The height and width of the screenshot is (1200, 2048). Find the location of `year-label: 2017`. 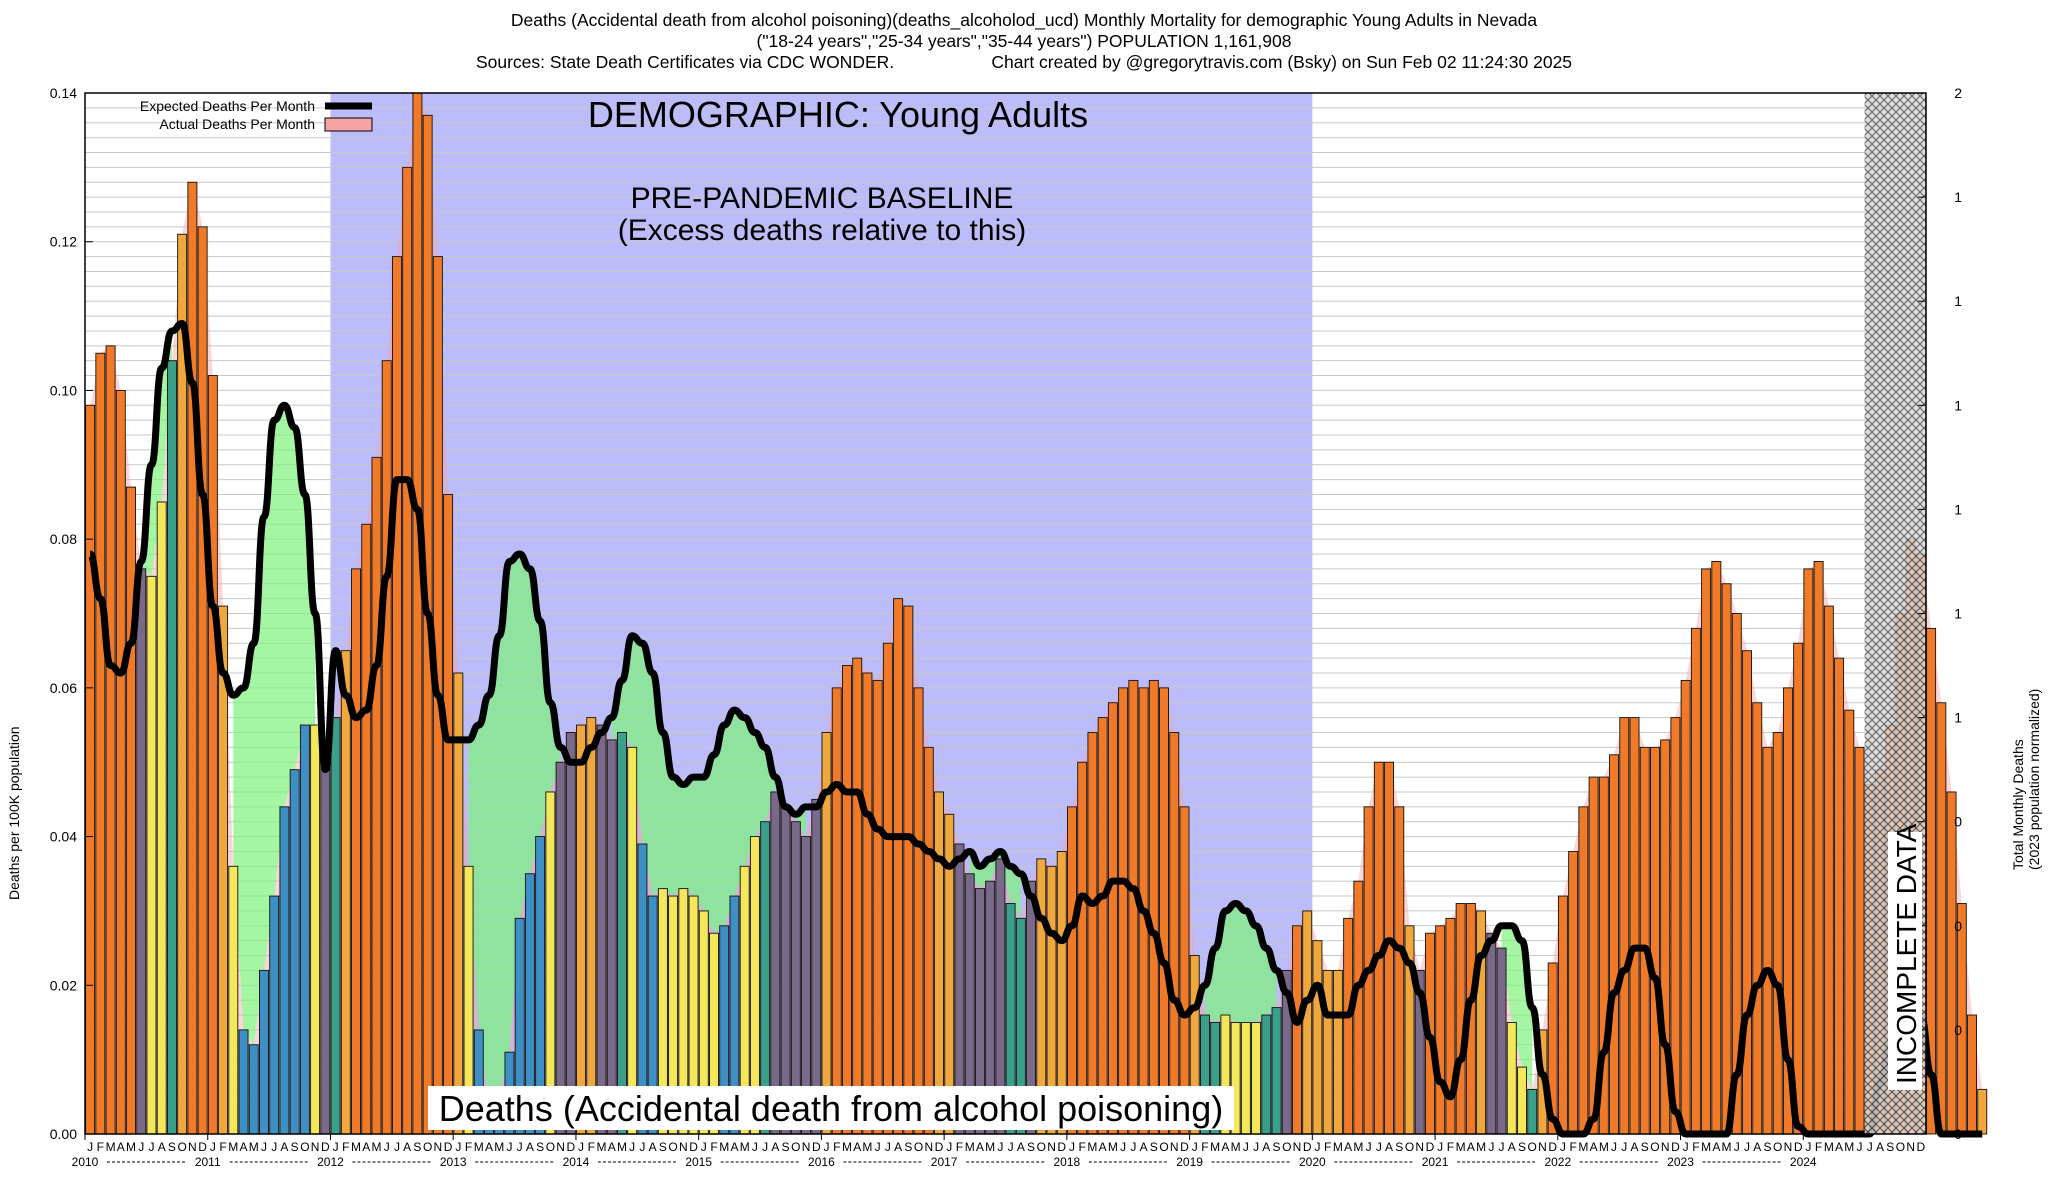

year-label: 2017 is located at coordinates (944, 1162).